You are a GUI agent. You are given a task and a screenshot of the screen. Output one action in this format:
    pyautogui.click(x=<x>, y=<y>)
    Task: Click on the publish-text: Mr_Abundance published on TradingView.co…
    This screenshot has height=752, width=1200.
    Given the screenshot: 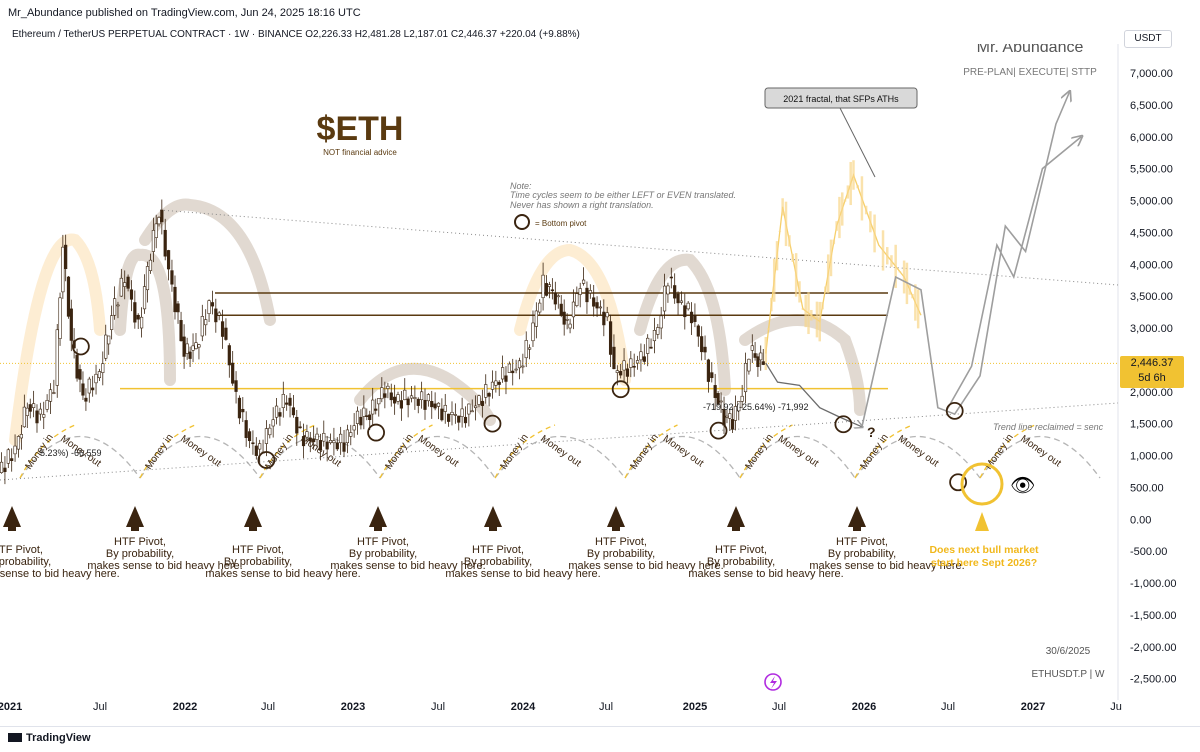 What is the action you would take?
    pyautogui.click(x=184, y=13)
    